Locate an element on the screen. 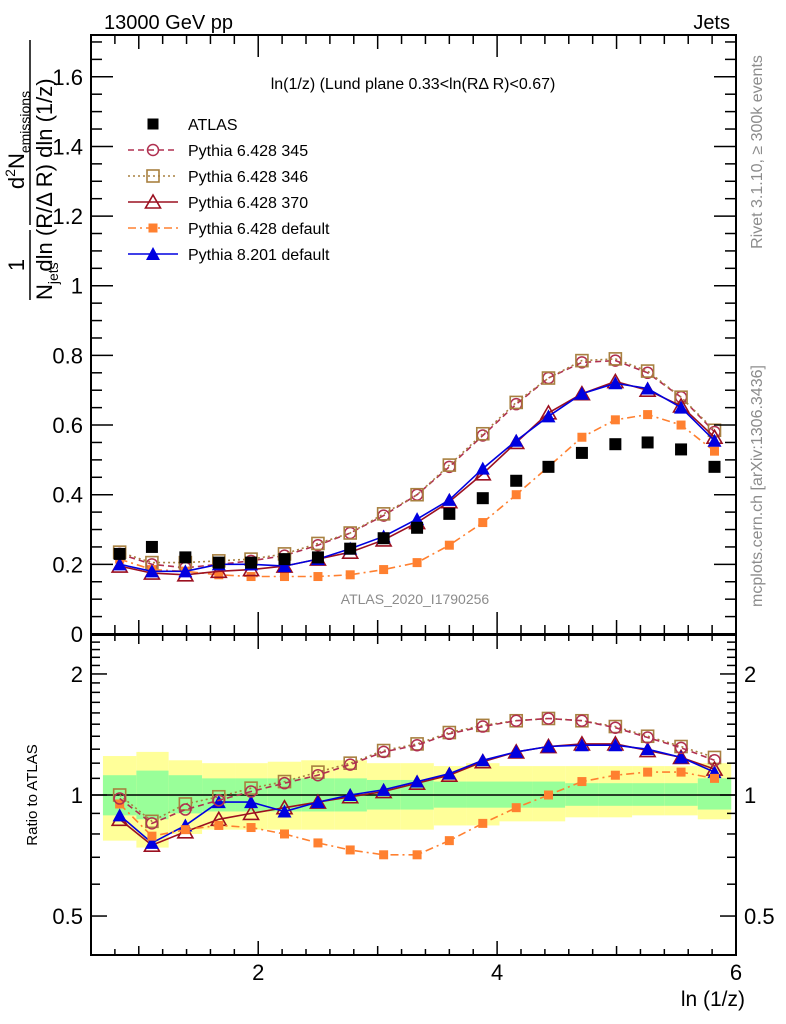  ylabel-num-d: d is located at coordinates (16, 183).